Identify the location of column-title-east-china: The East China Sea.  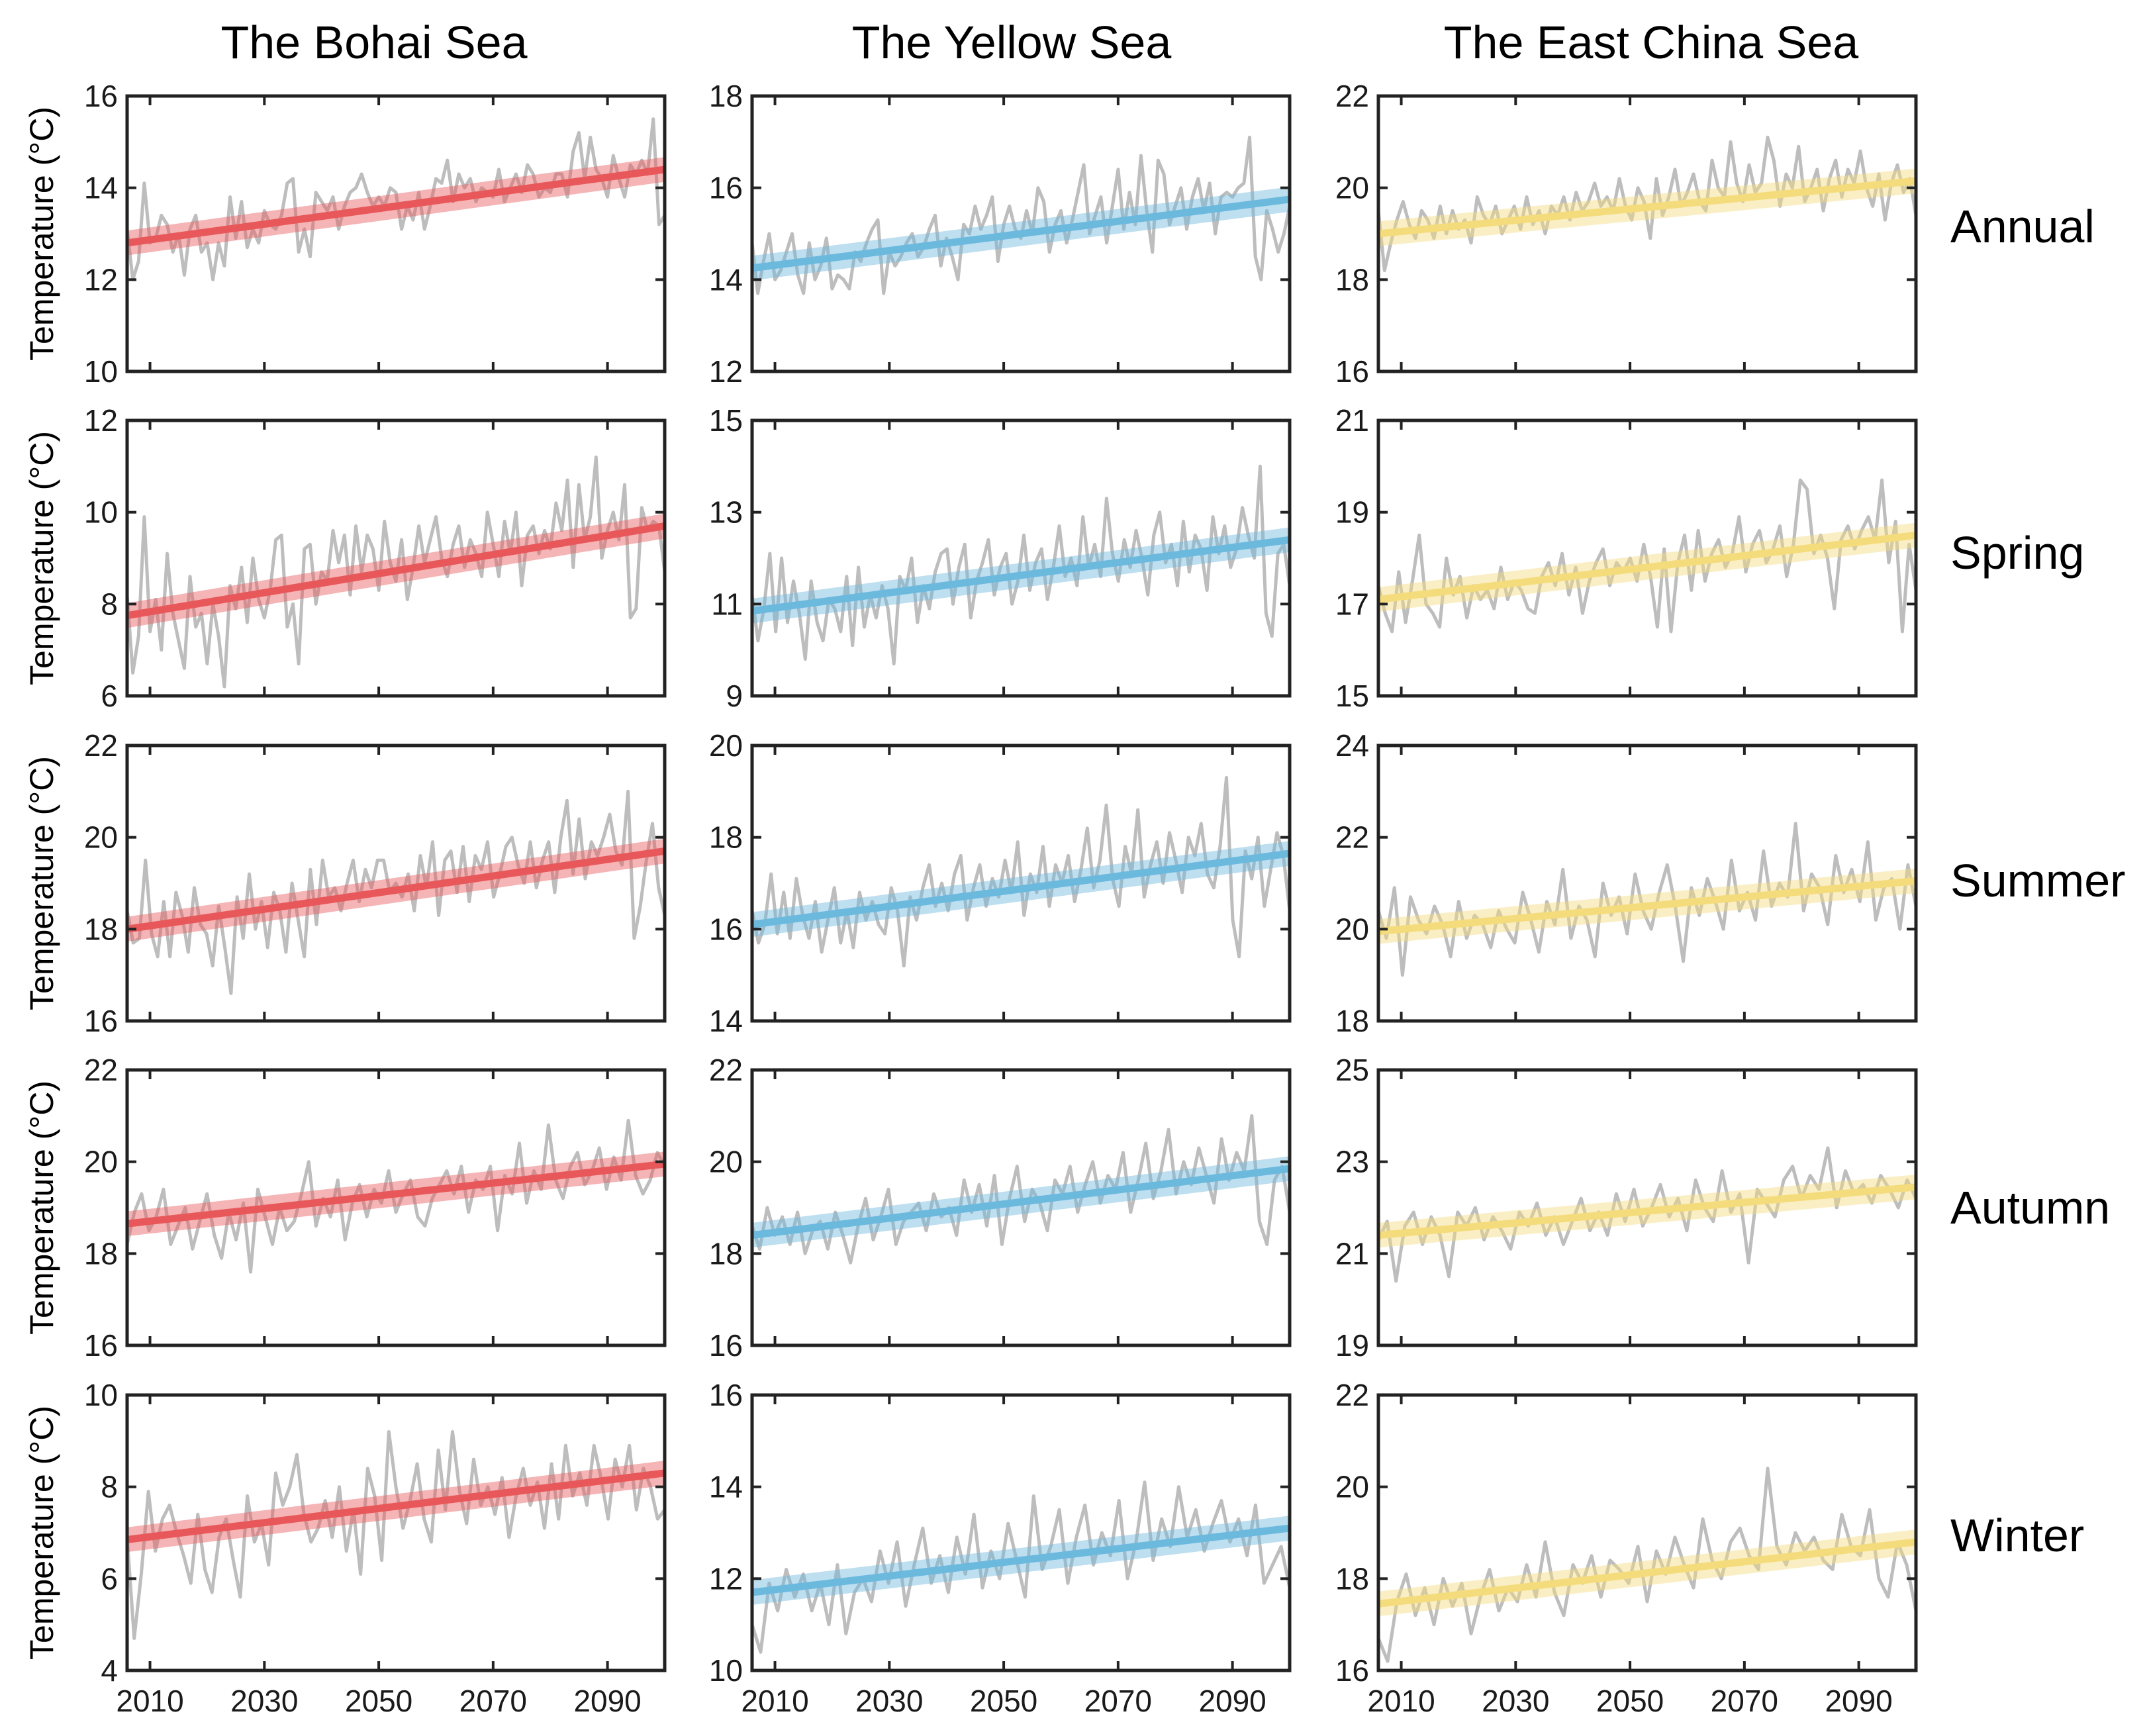
(1651, 42).